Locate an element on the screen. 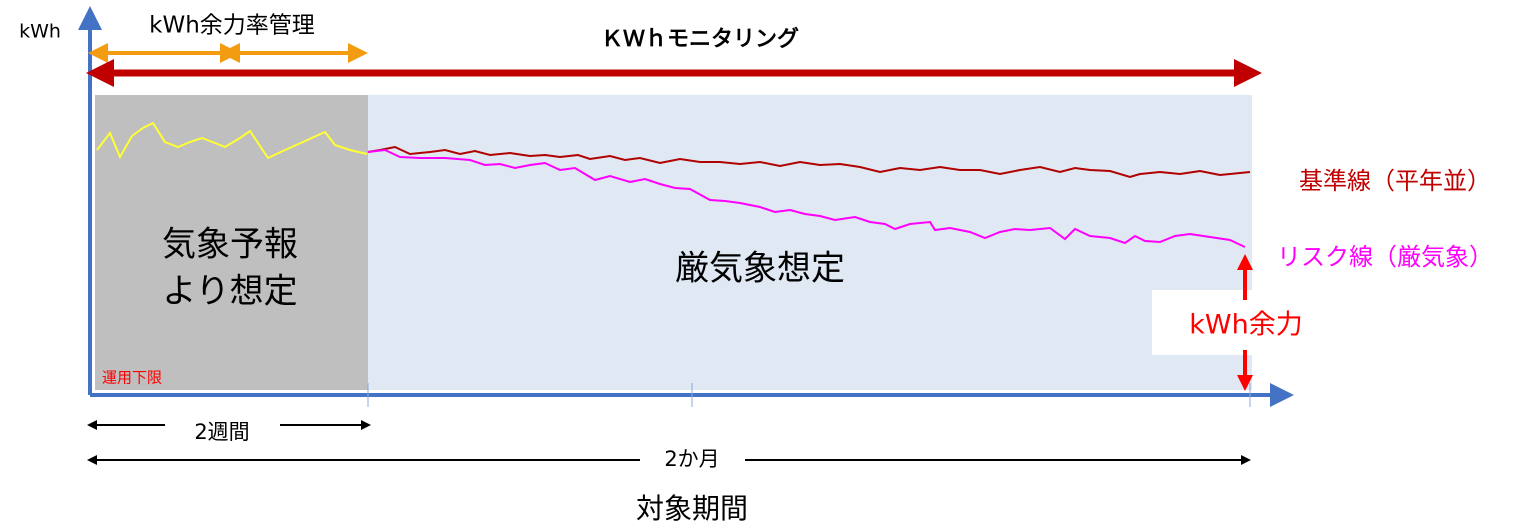  risk-label: リスク線（厳気象） is located at coordinates (1385, 257).